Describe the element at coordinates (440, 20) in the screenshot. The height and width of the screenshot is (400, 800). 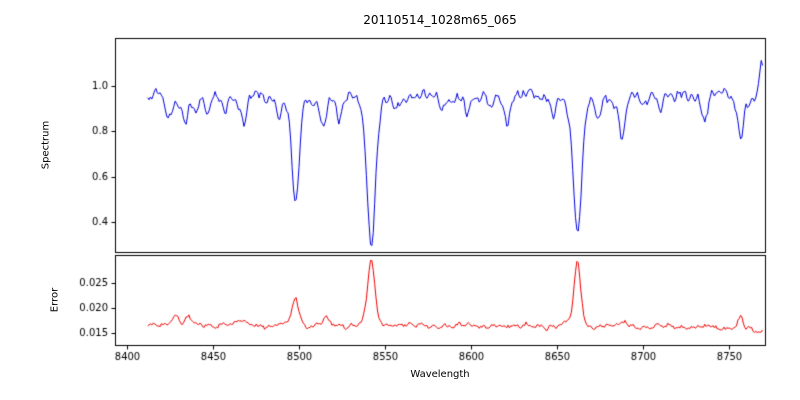
I see `plot-title: 20110514_1028m65_065` at that location.